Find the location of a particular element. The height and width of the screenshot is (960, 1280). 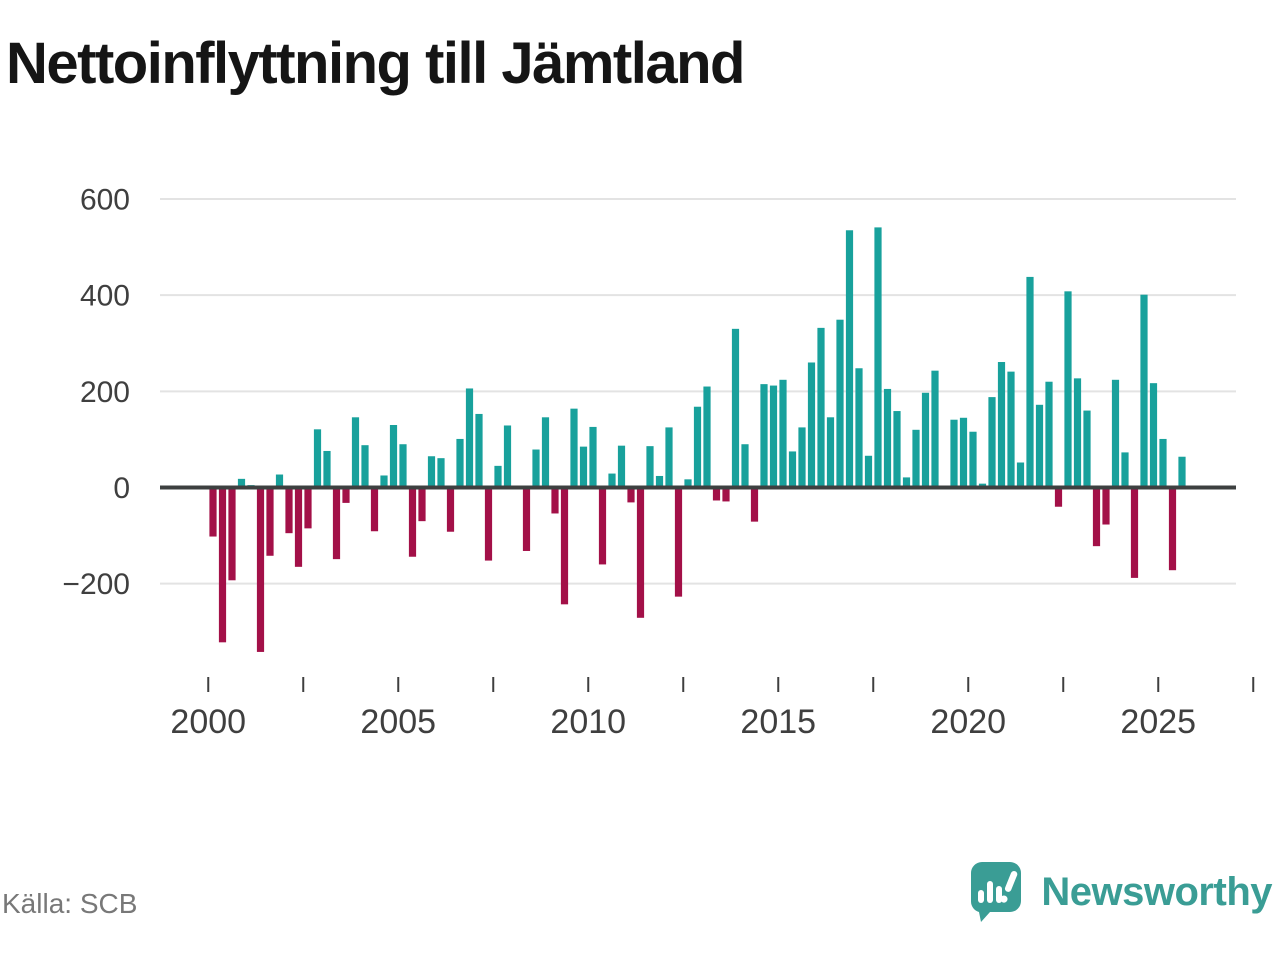

bar-2006Q4 is located at coordinates (469, 438).